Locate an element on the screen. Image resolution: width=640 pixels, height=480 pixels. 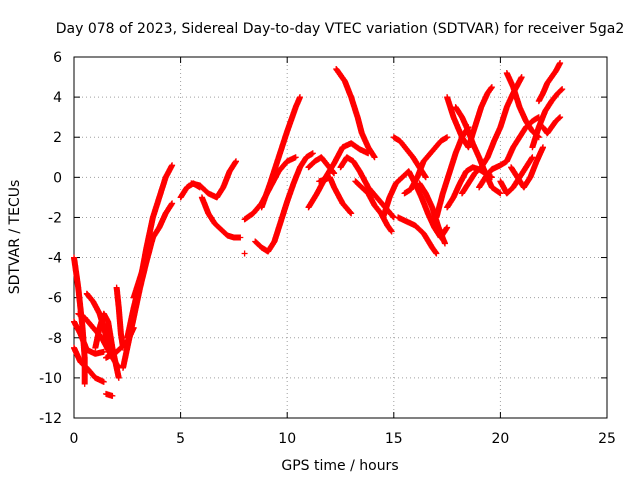
y-tick-label: 4 is located at coordinates (57, 98).